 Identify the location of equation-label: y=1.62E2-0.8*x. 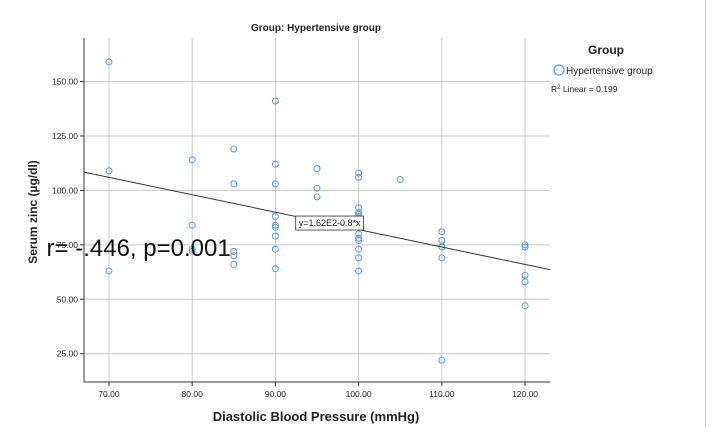
(329, 223).